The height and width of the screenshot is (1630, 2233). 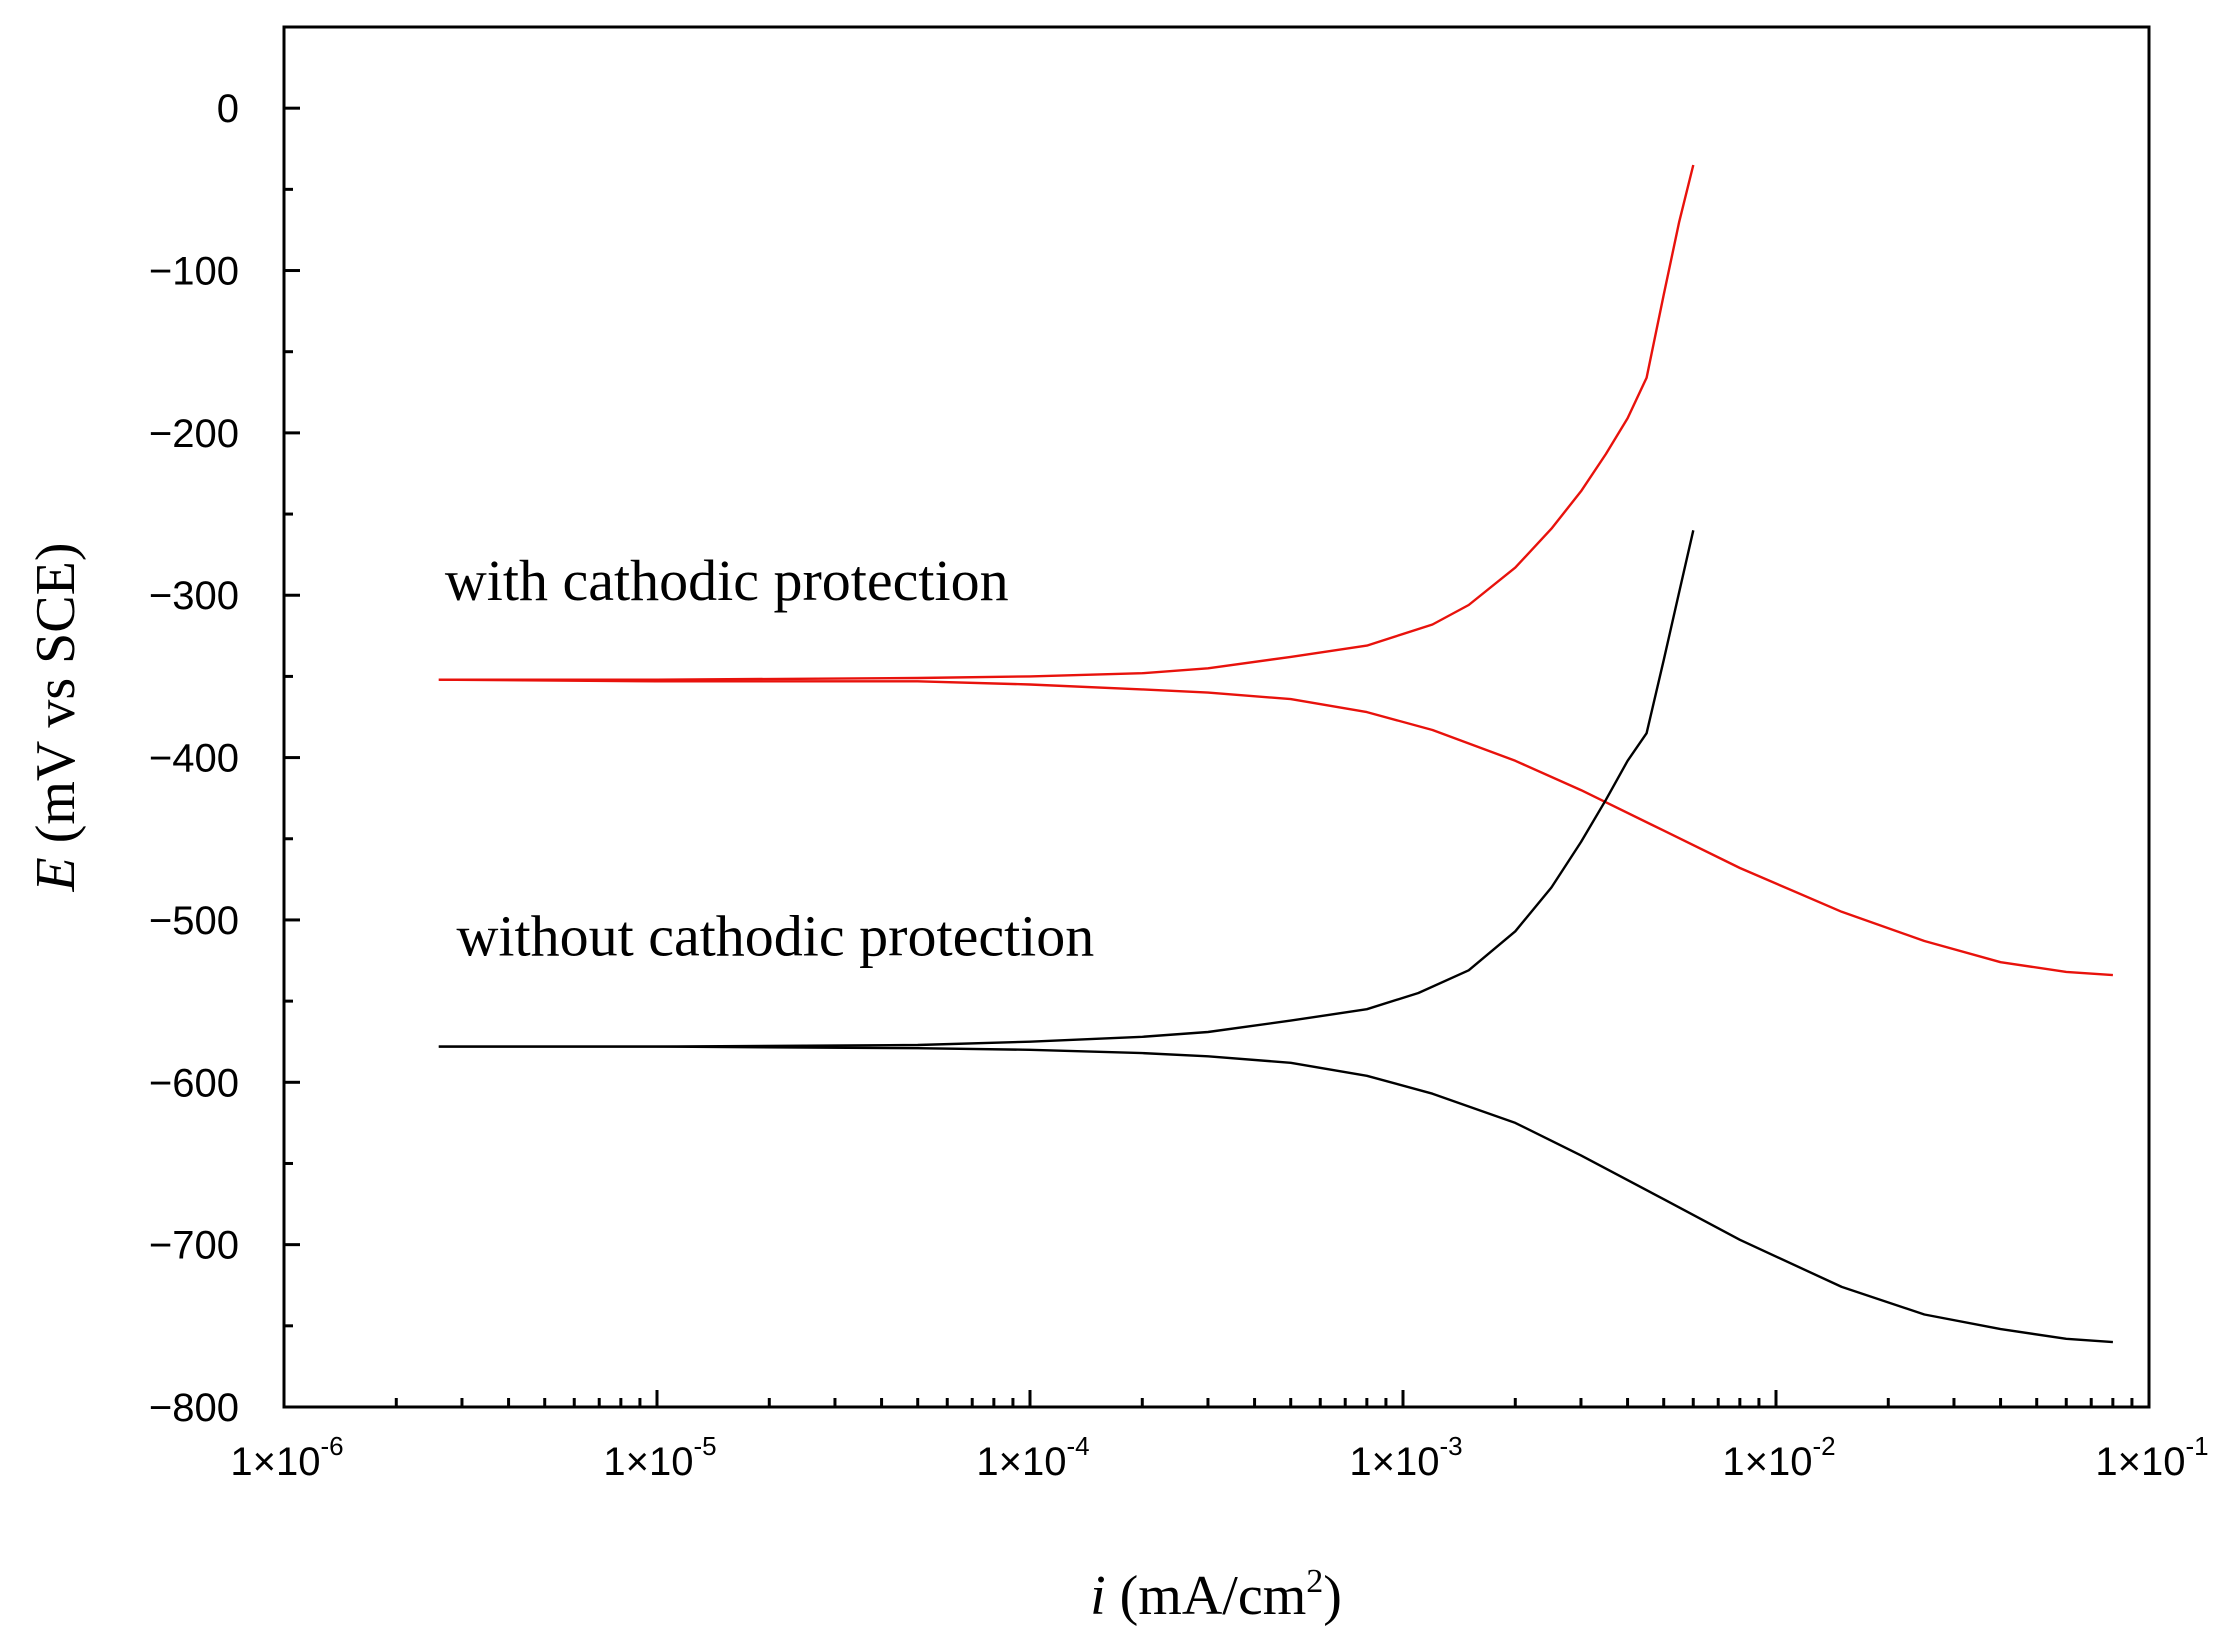 I want to click on y-tick-label: 0, so click(x=228, y=109).